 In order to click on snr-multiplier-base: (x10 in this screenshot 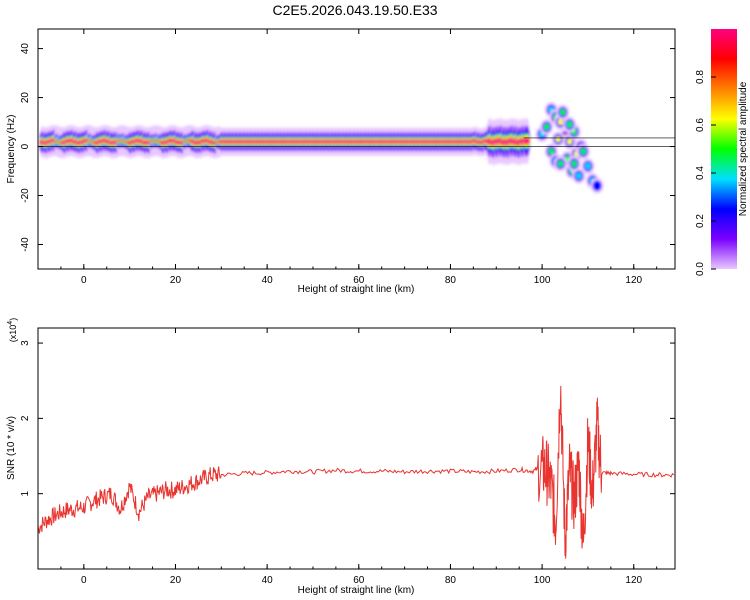, I will do `click(13, 334)`.